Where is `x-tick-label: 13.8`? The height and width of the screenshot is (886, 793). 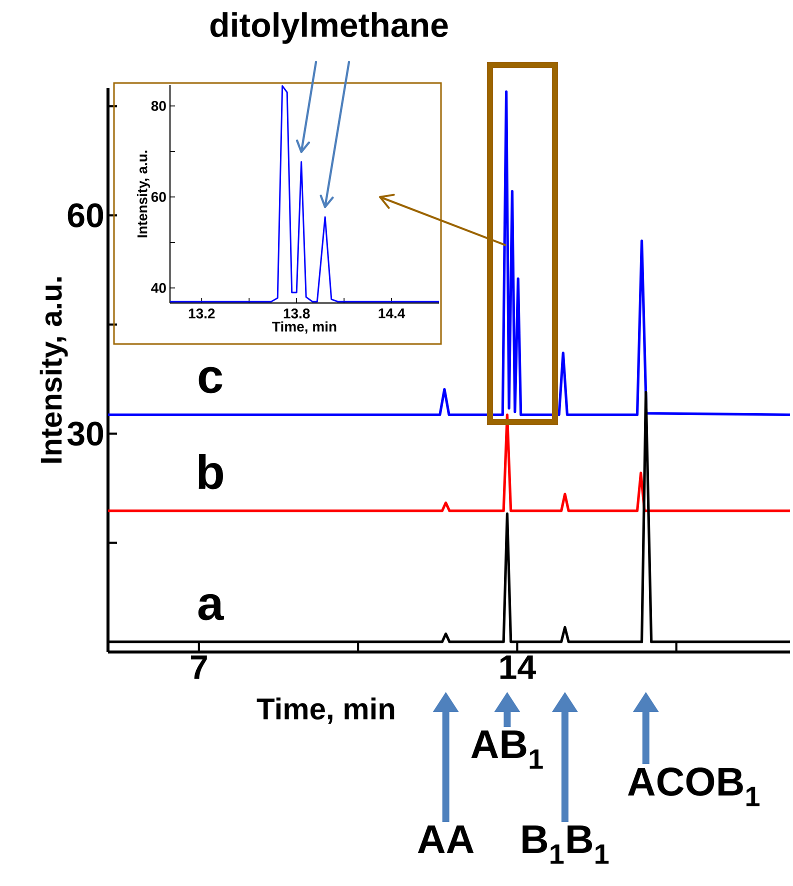 x-tick-label: 13.8 is located at coordinates (297, 313).